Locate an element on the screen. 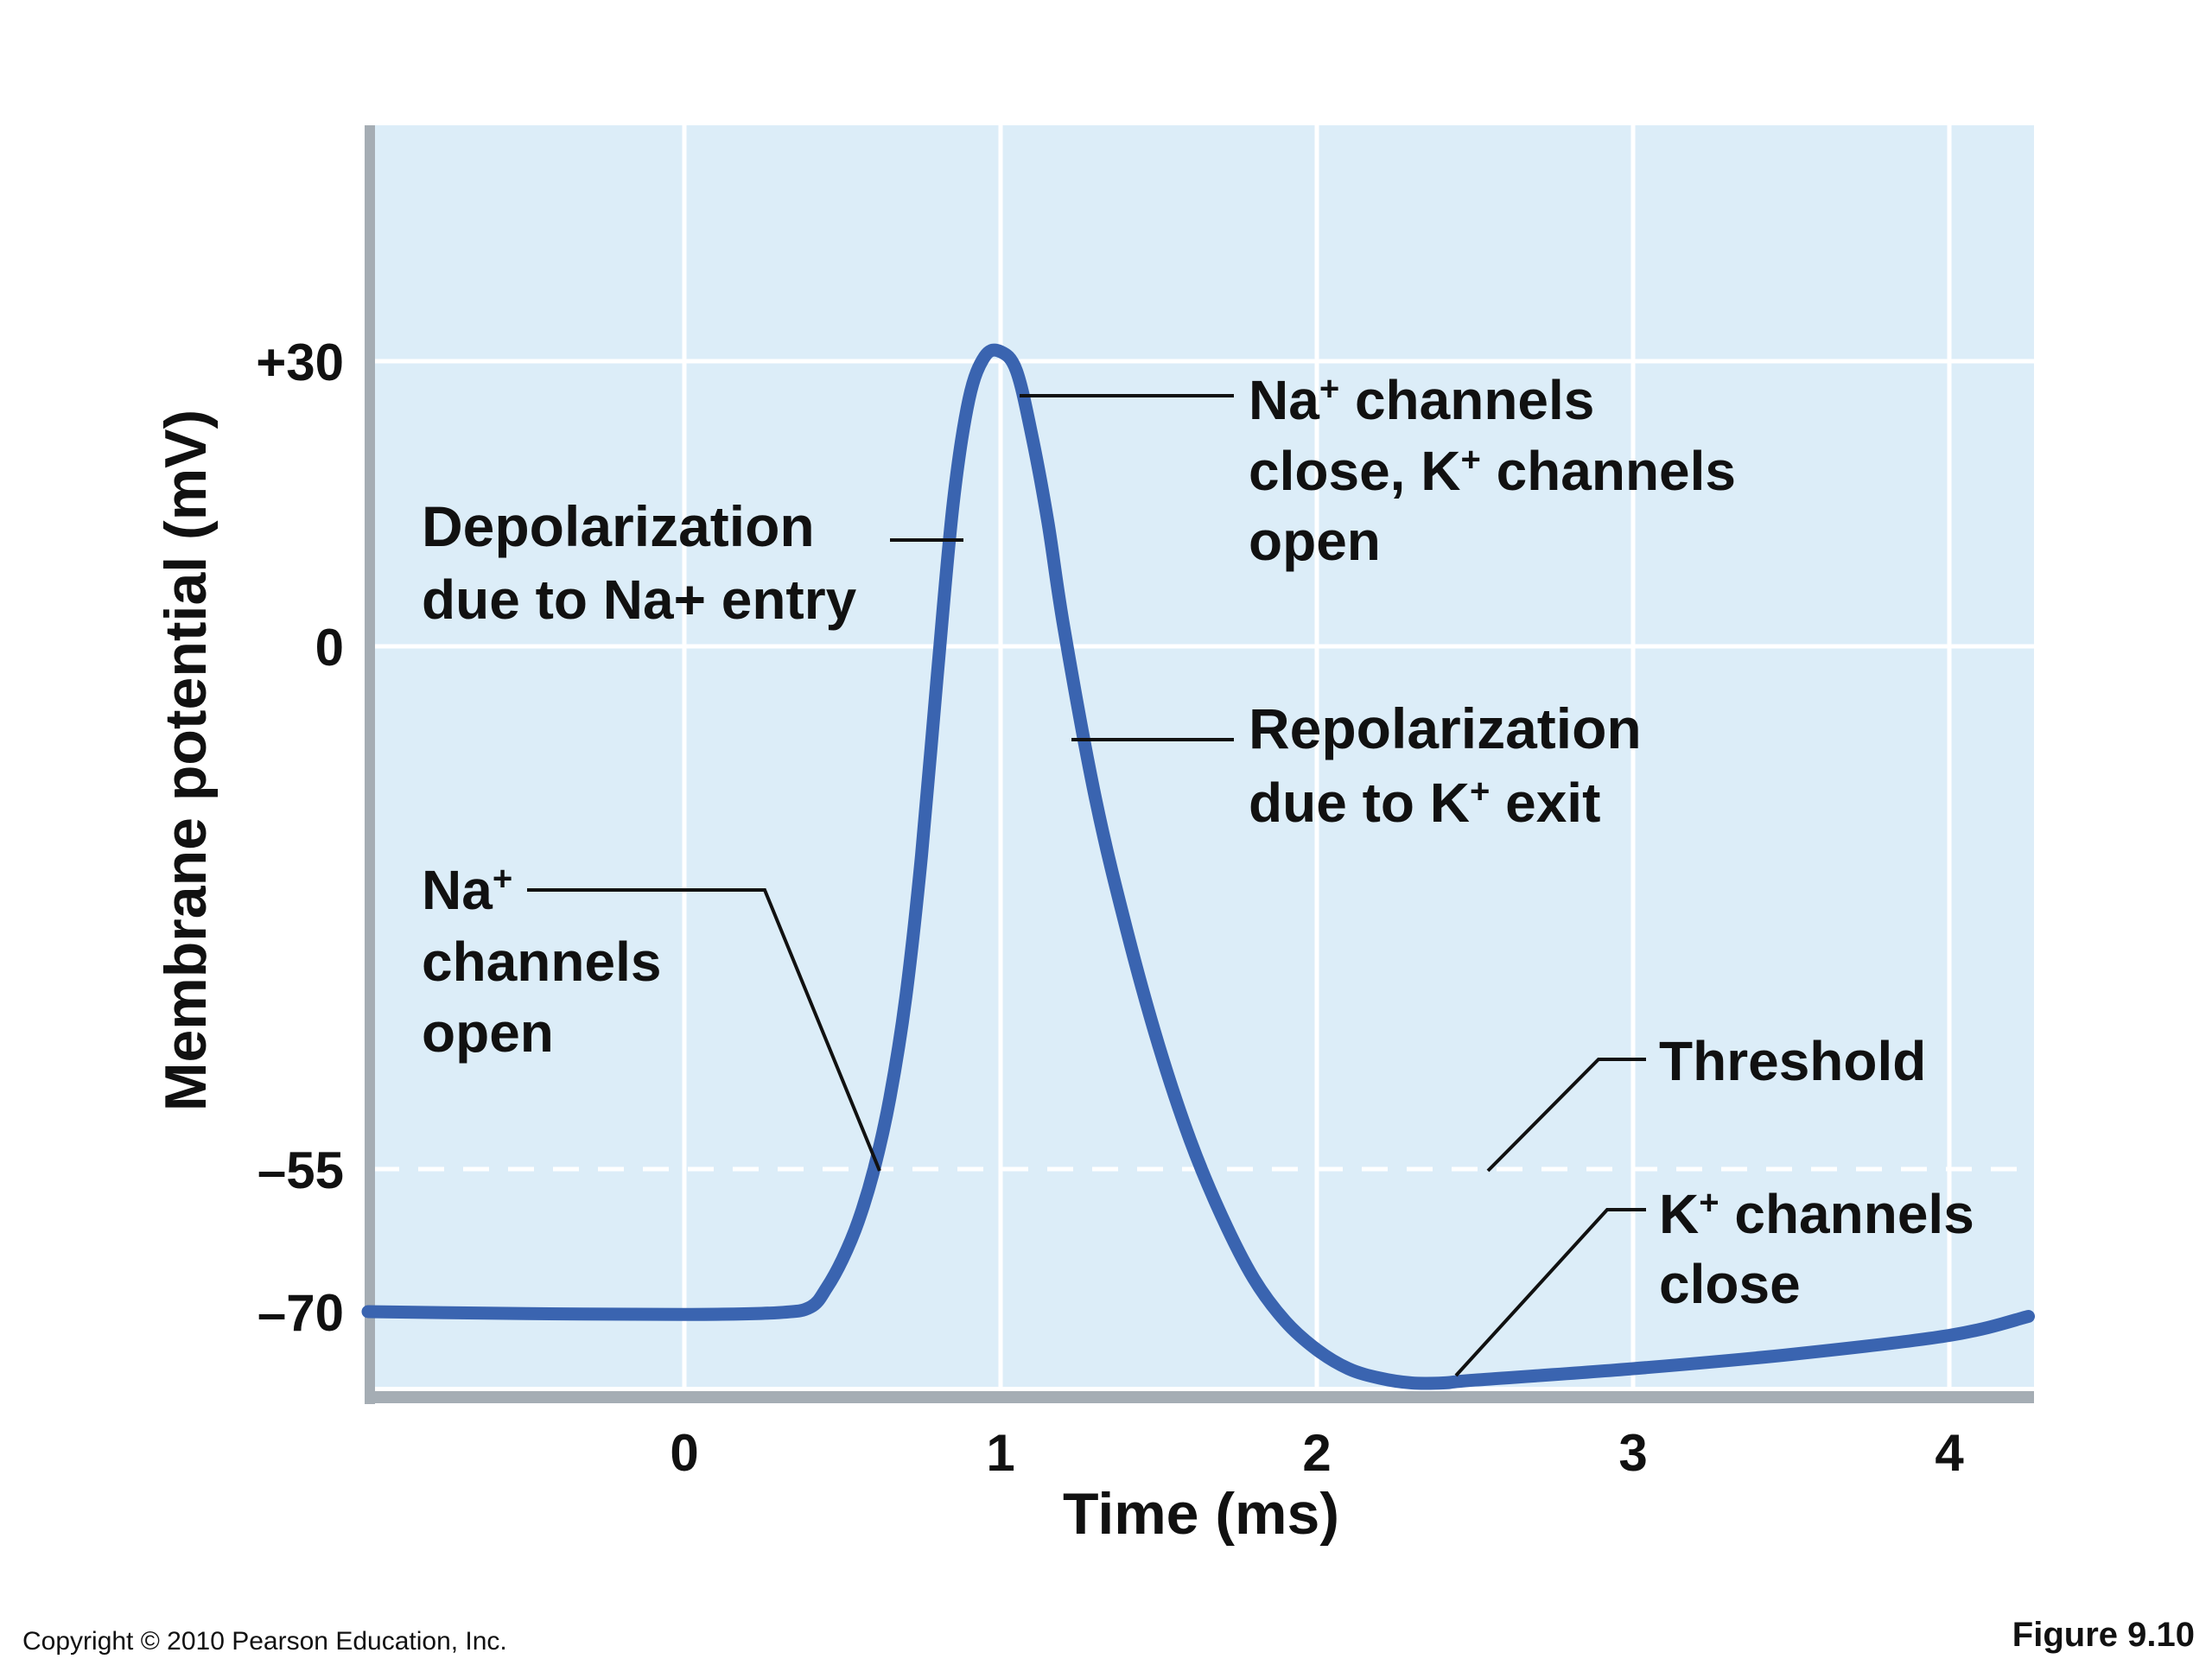 The width and height of the screenshot is (2212, 1659). depolarization-title: Depolarization is located at coordinates (618, 526).